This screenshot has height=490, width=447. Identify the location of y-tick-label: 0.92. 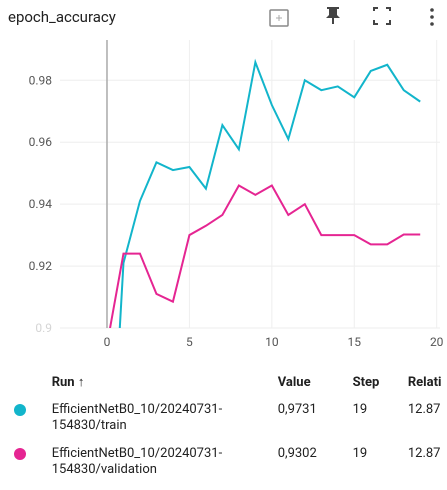
(41, 266).